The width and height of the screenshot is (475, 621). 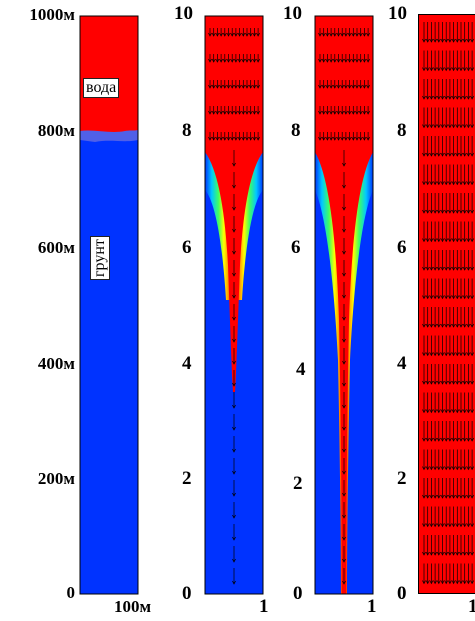 I want to click on stage-1-frame, so click(x=234, y=305).